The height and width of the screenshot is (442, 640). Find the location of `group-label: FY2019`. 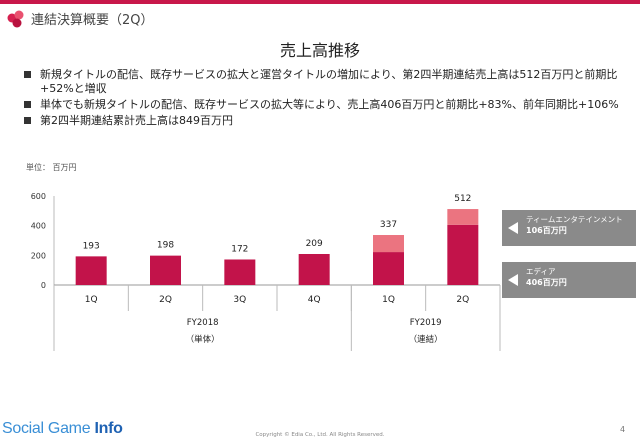

group-label: FY2019 is located at coordinates (426, 323).